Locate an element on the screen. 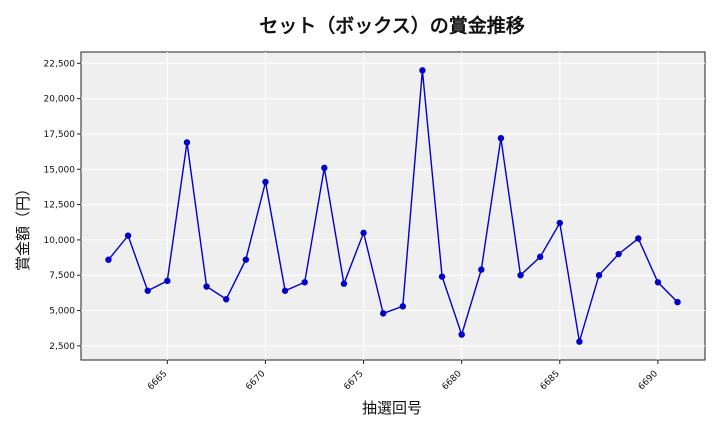 Image resolution: width=720 pixels, height=432 pixels. y-tick-label: 7,500 is located at coordinates (62, 276).